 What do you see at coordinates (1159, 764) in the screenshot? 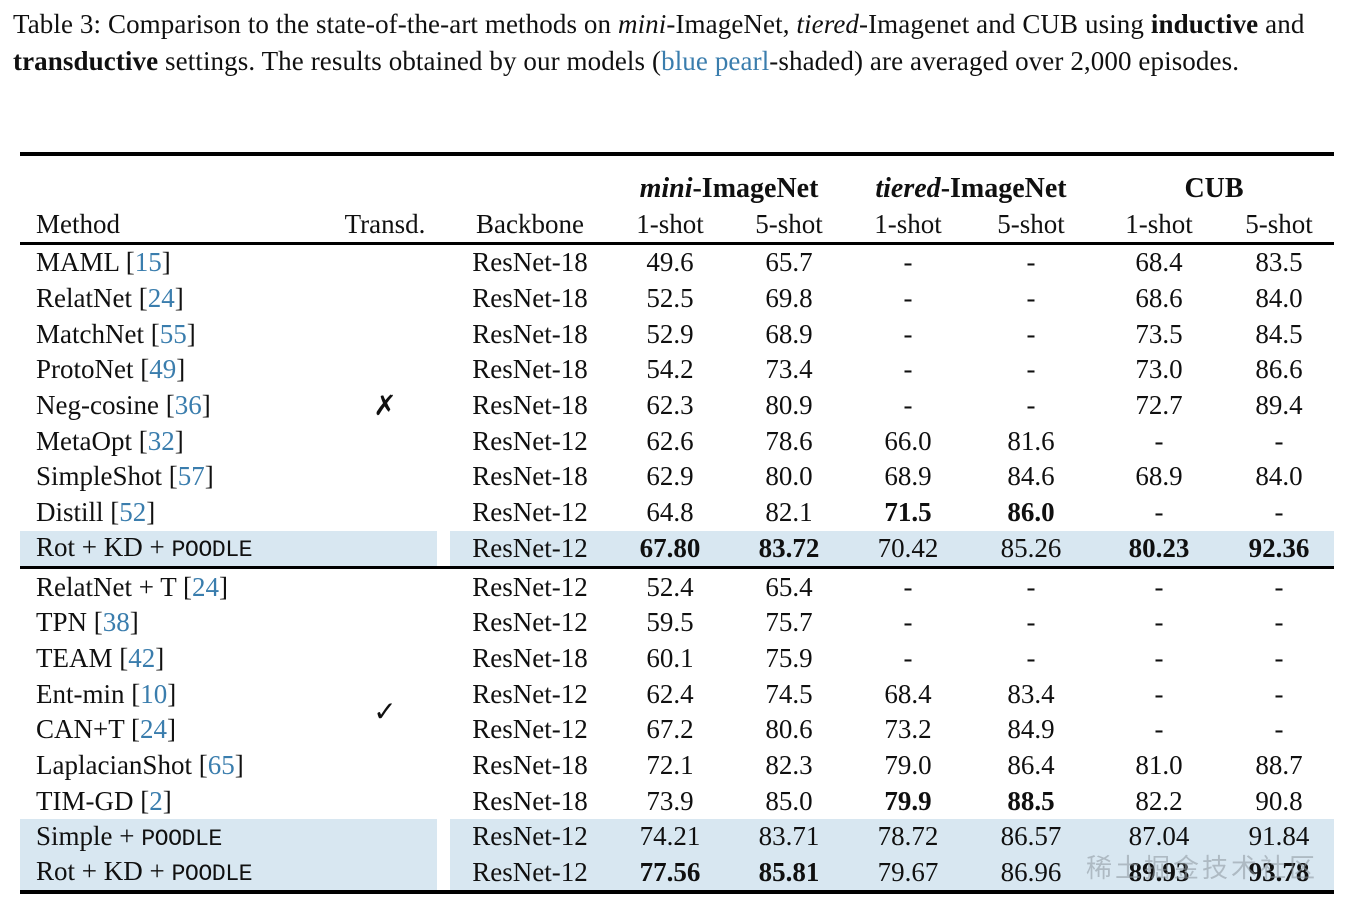
I see `value-cell: 81.0` at bounding box center [1159, 764].